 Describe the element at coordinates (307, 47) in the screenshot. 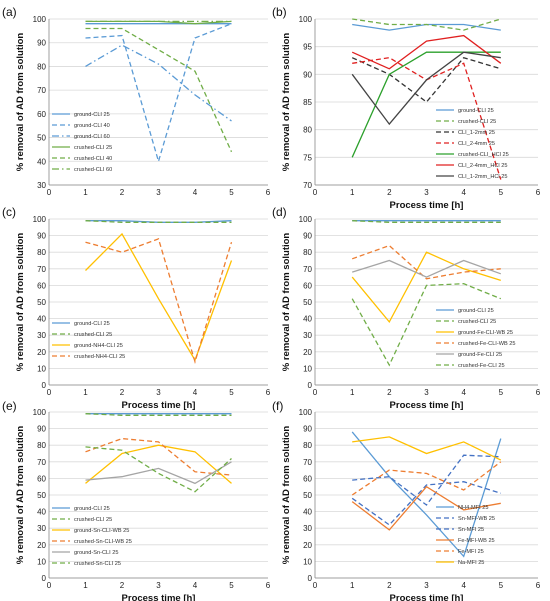

I see `y-tick-label: 95` at that location.